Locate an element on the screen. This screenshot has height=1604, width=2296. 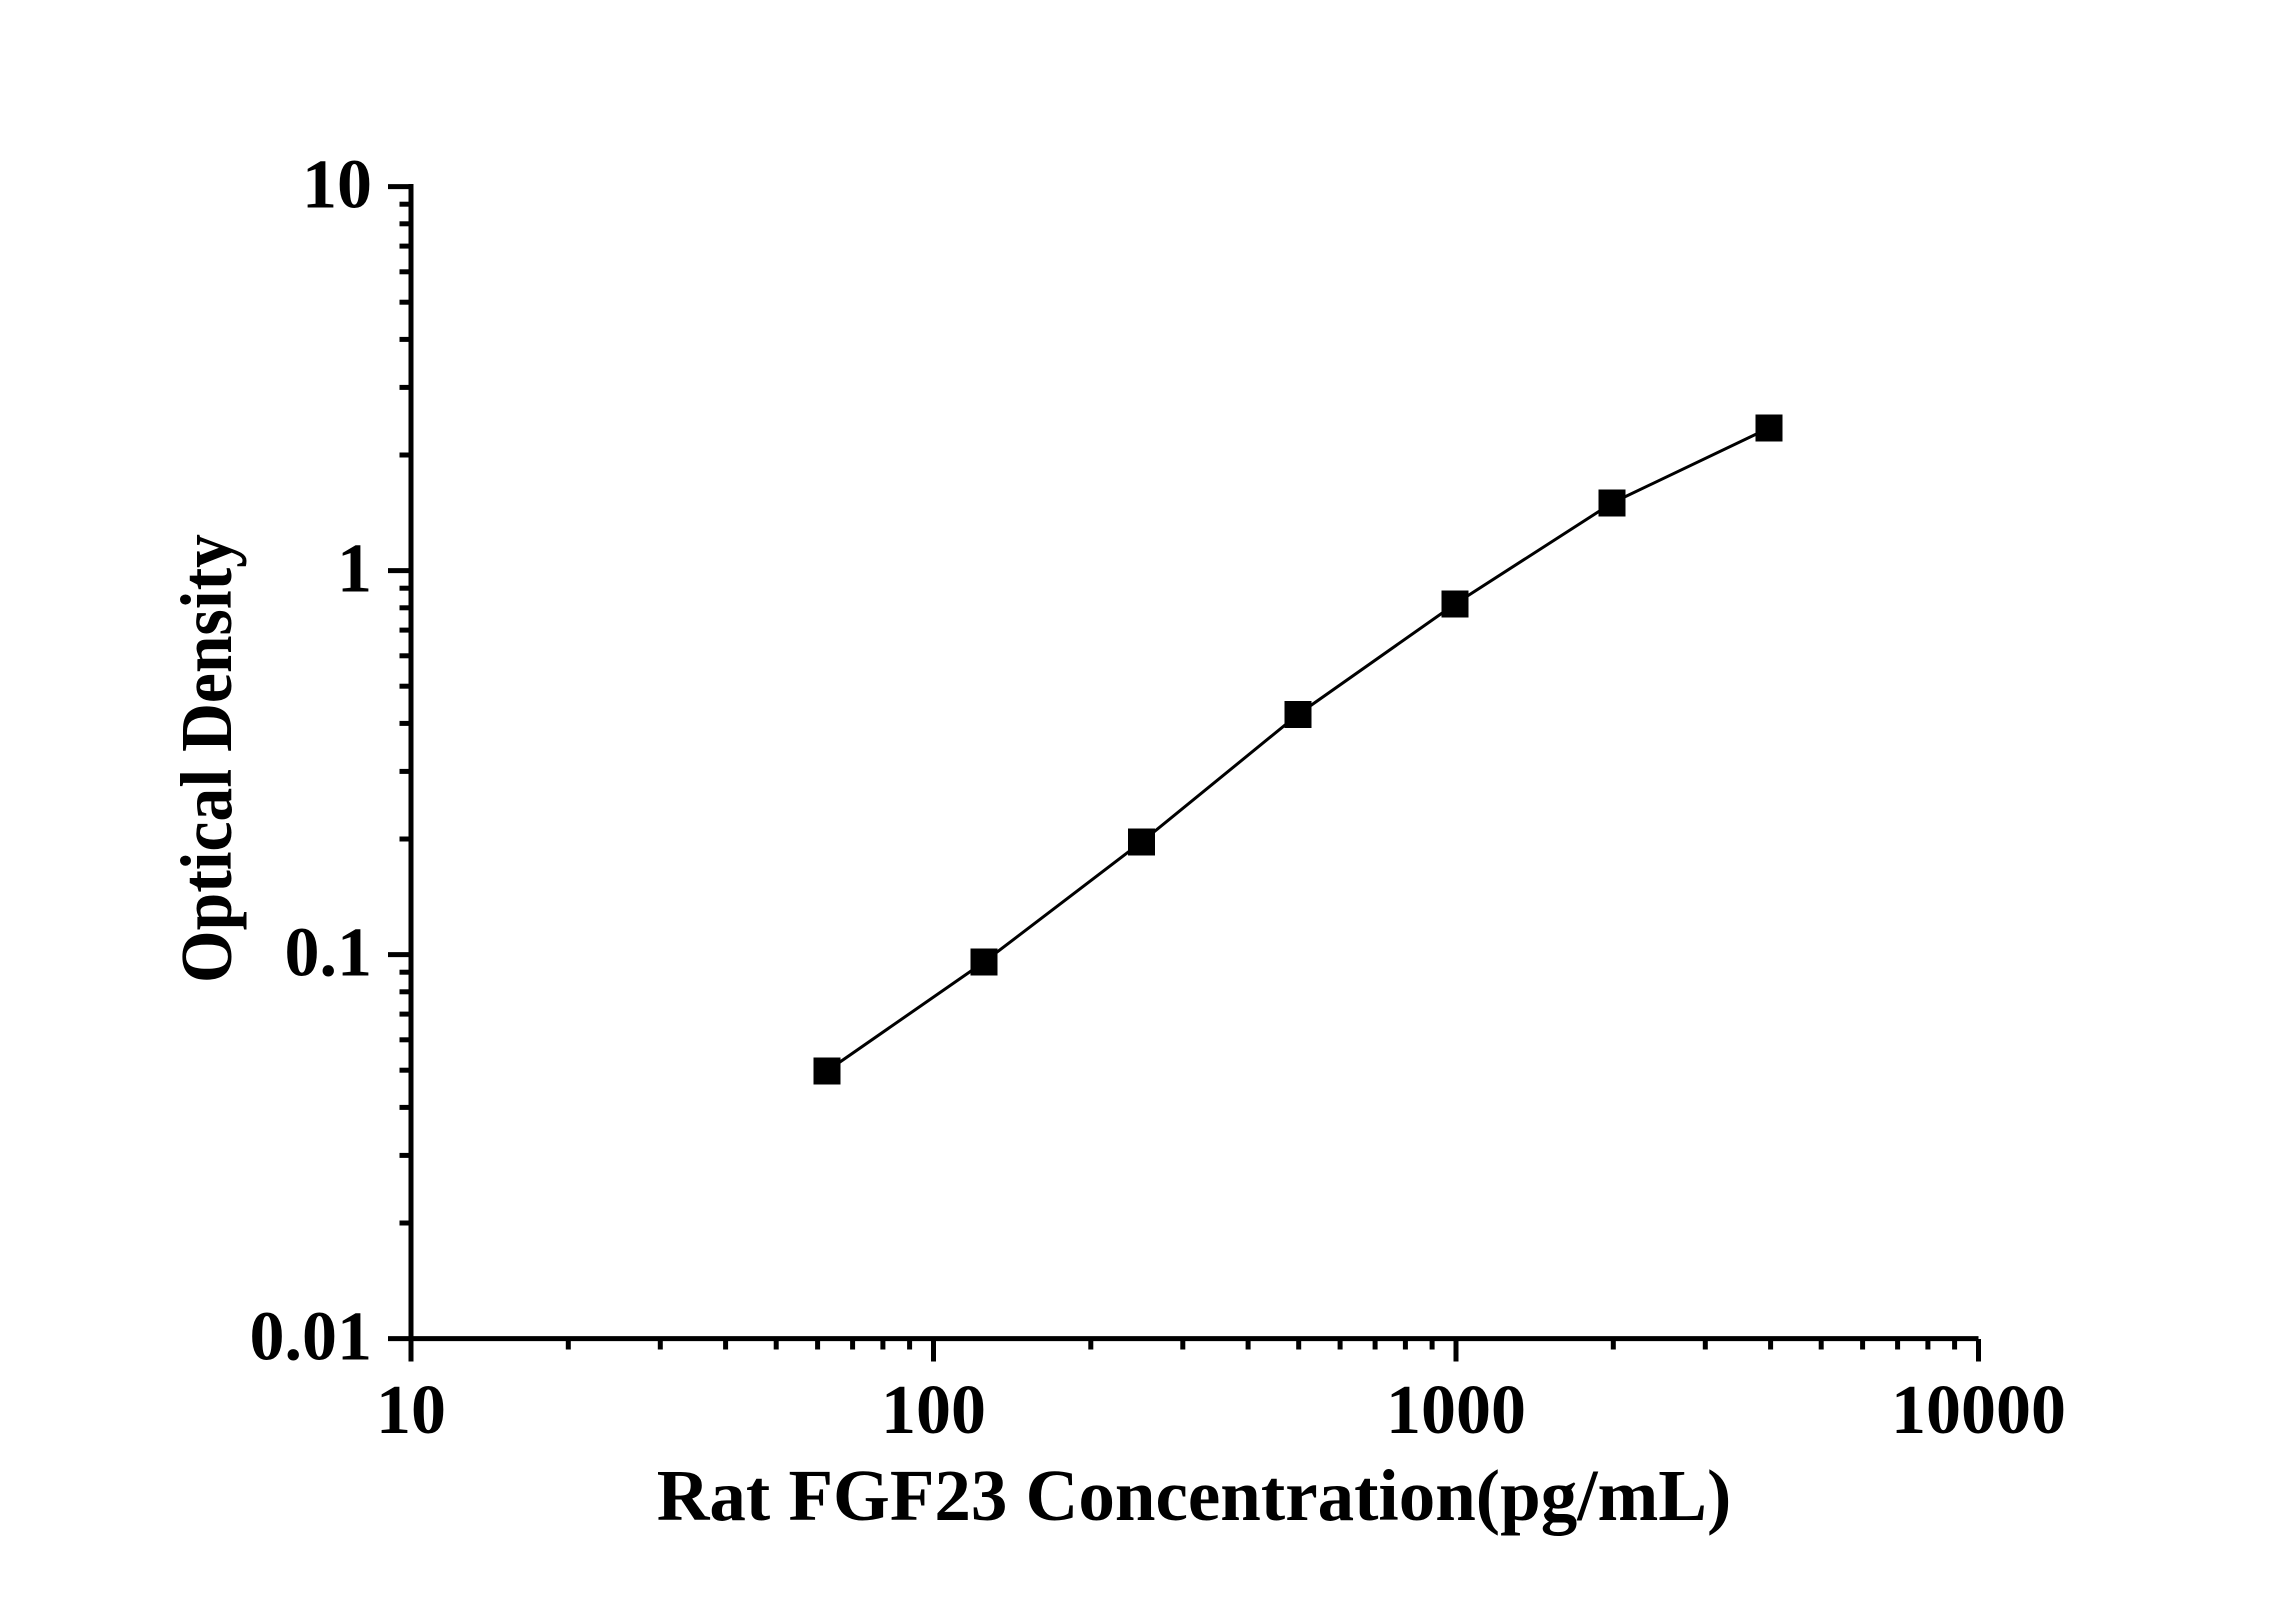
svg-text: 1000 is located at coordinates (1456, 1410).